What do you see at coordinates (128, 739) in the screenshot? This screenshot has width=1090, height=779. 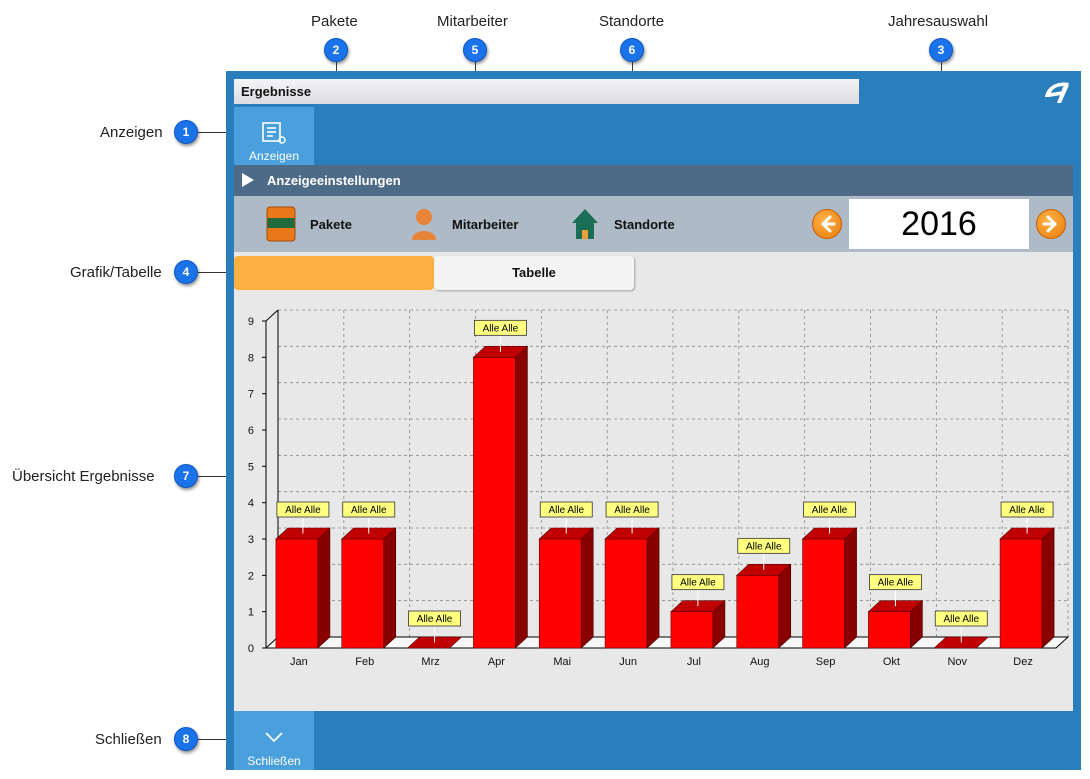 I see `callout-label-schliessen: Schließen` at bounding box center [128, 739].